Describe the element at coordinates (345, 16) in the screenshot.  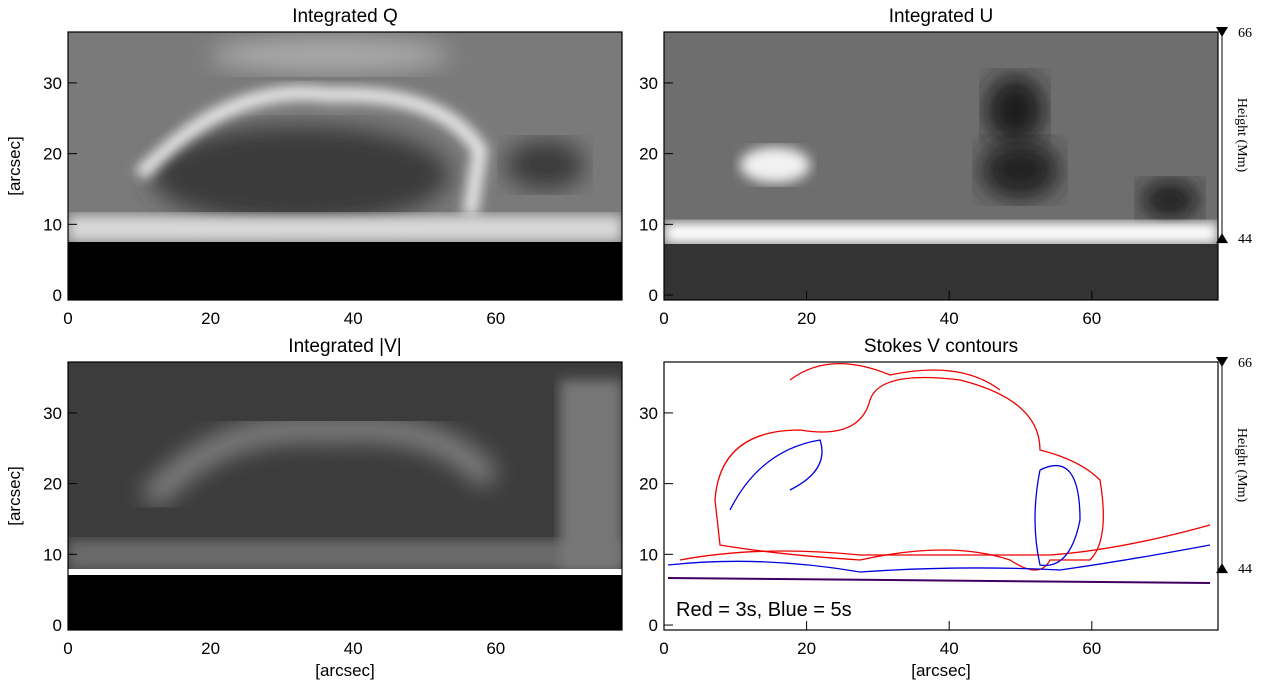
I see `panel-title: Integrated Q` at that location.